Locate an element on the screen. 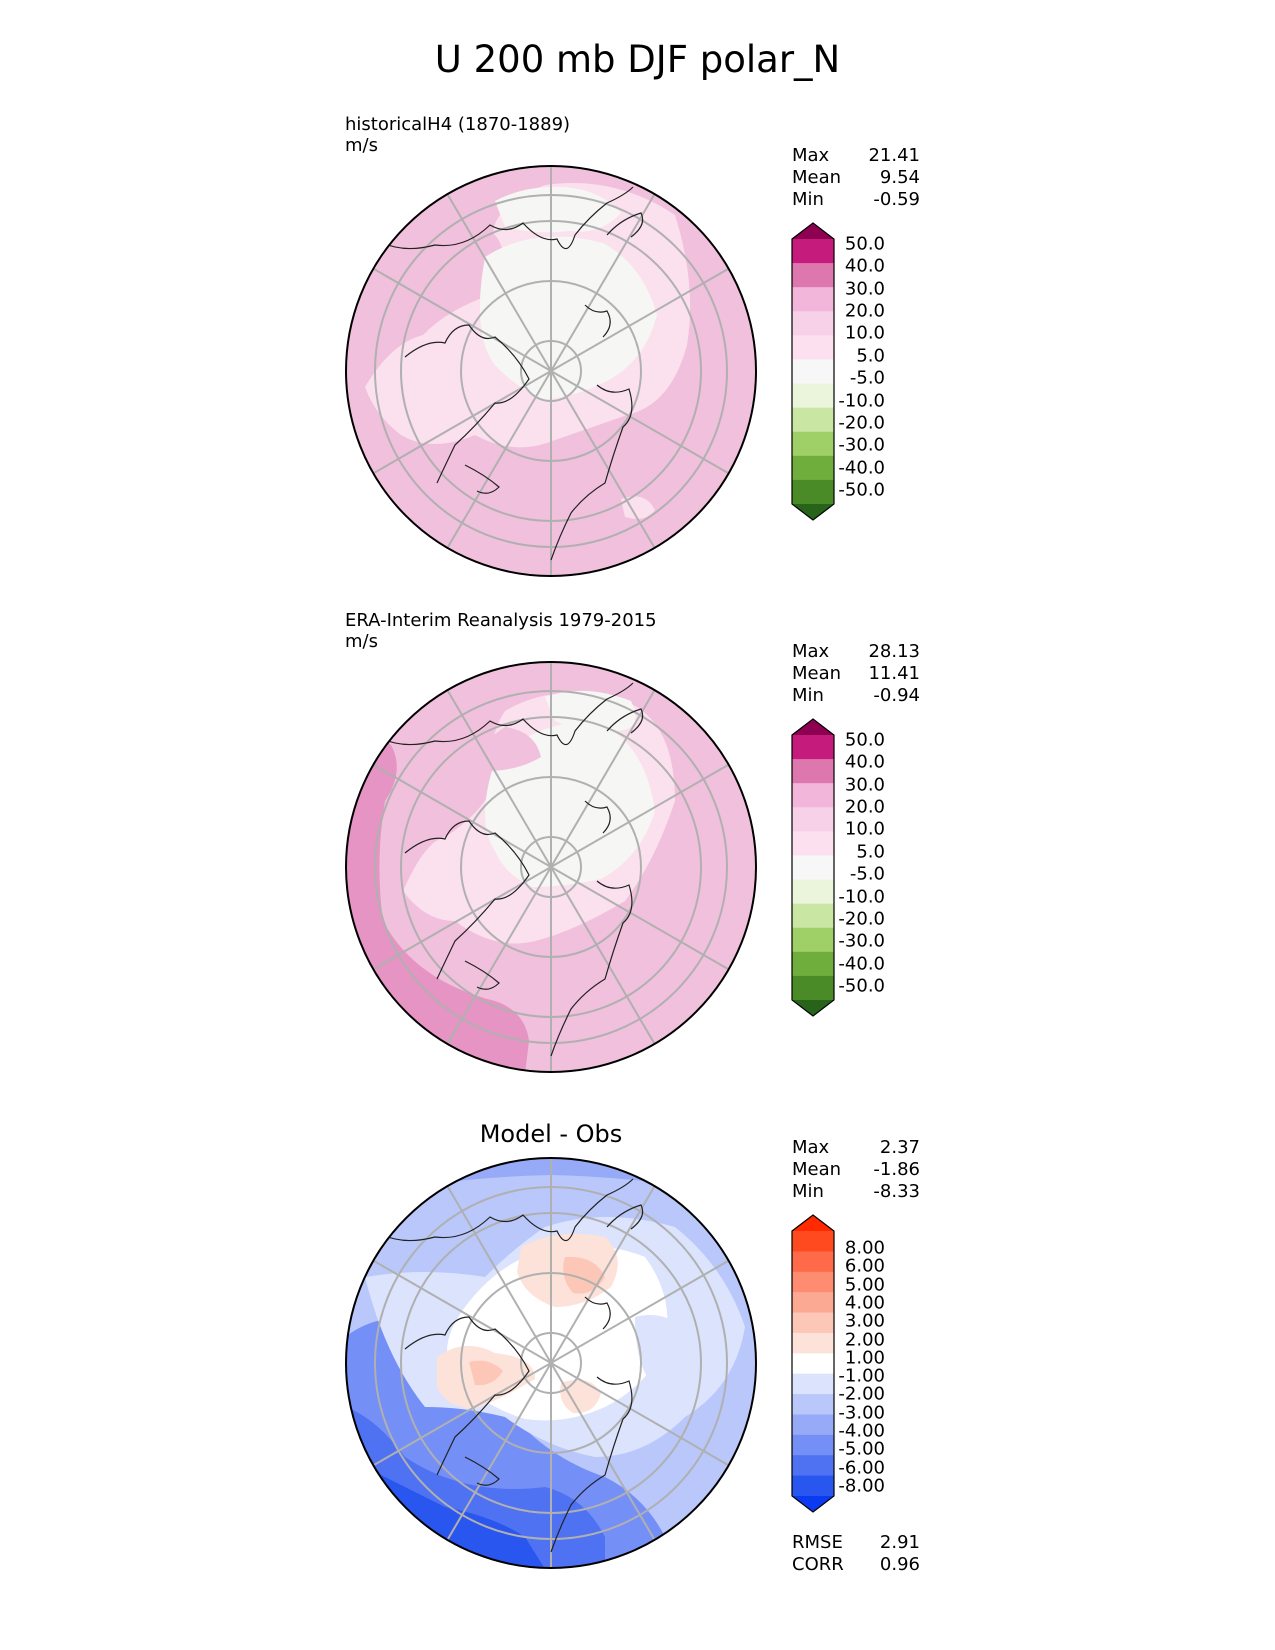  colorbar-tick-label: 4.00 is located at coordinates (864, 1303).